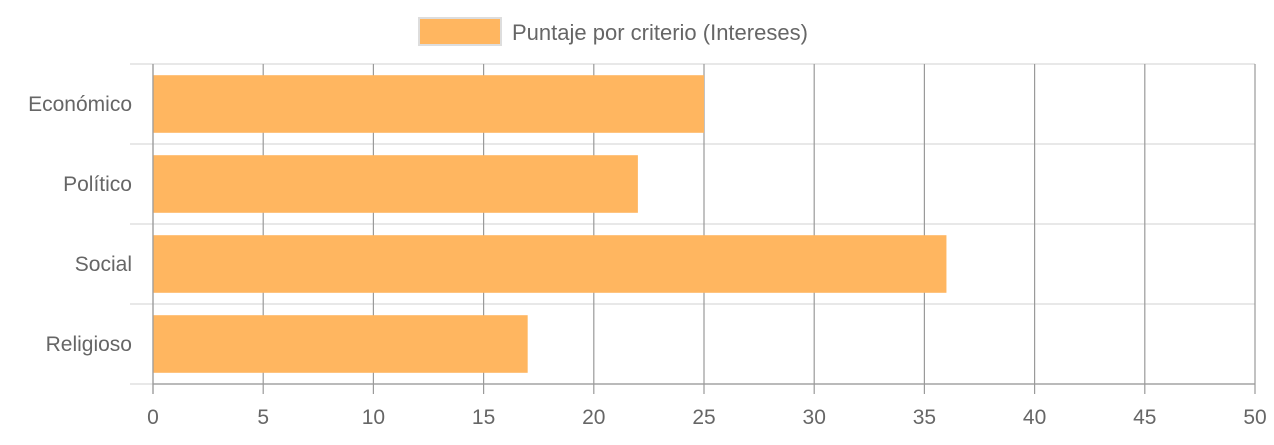 The image size is (1274, 445). I want to click on y-category-label: Político, so click(97, 184).